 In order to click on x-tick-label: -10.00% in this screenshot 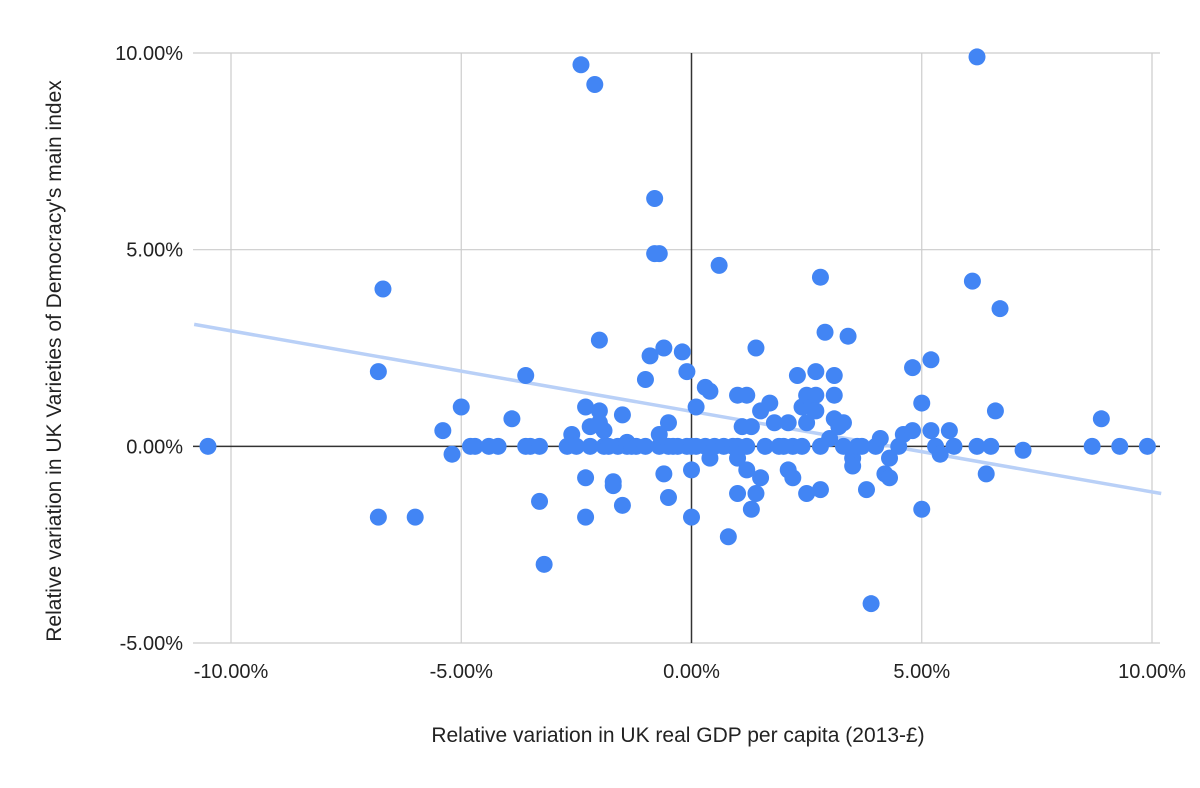, I will do `click(231, 672)`.